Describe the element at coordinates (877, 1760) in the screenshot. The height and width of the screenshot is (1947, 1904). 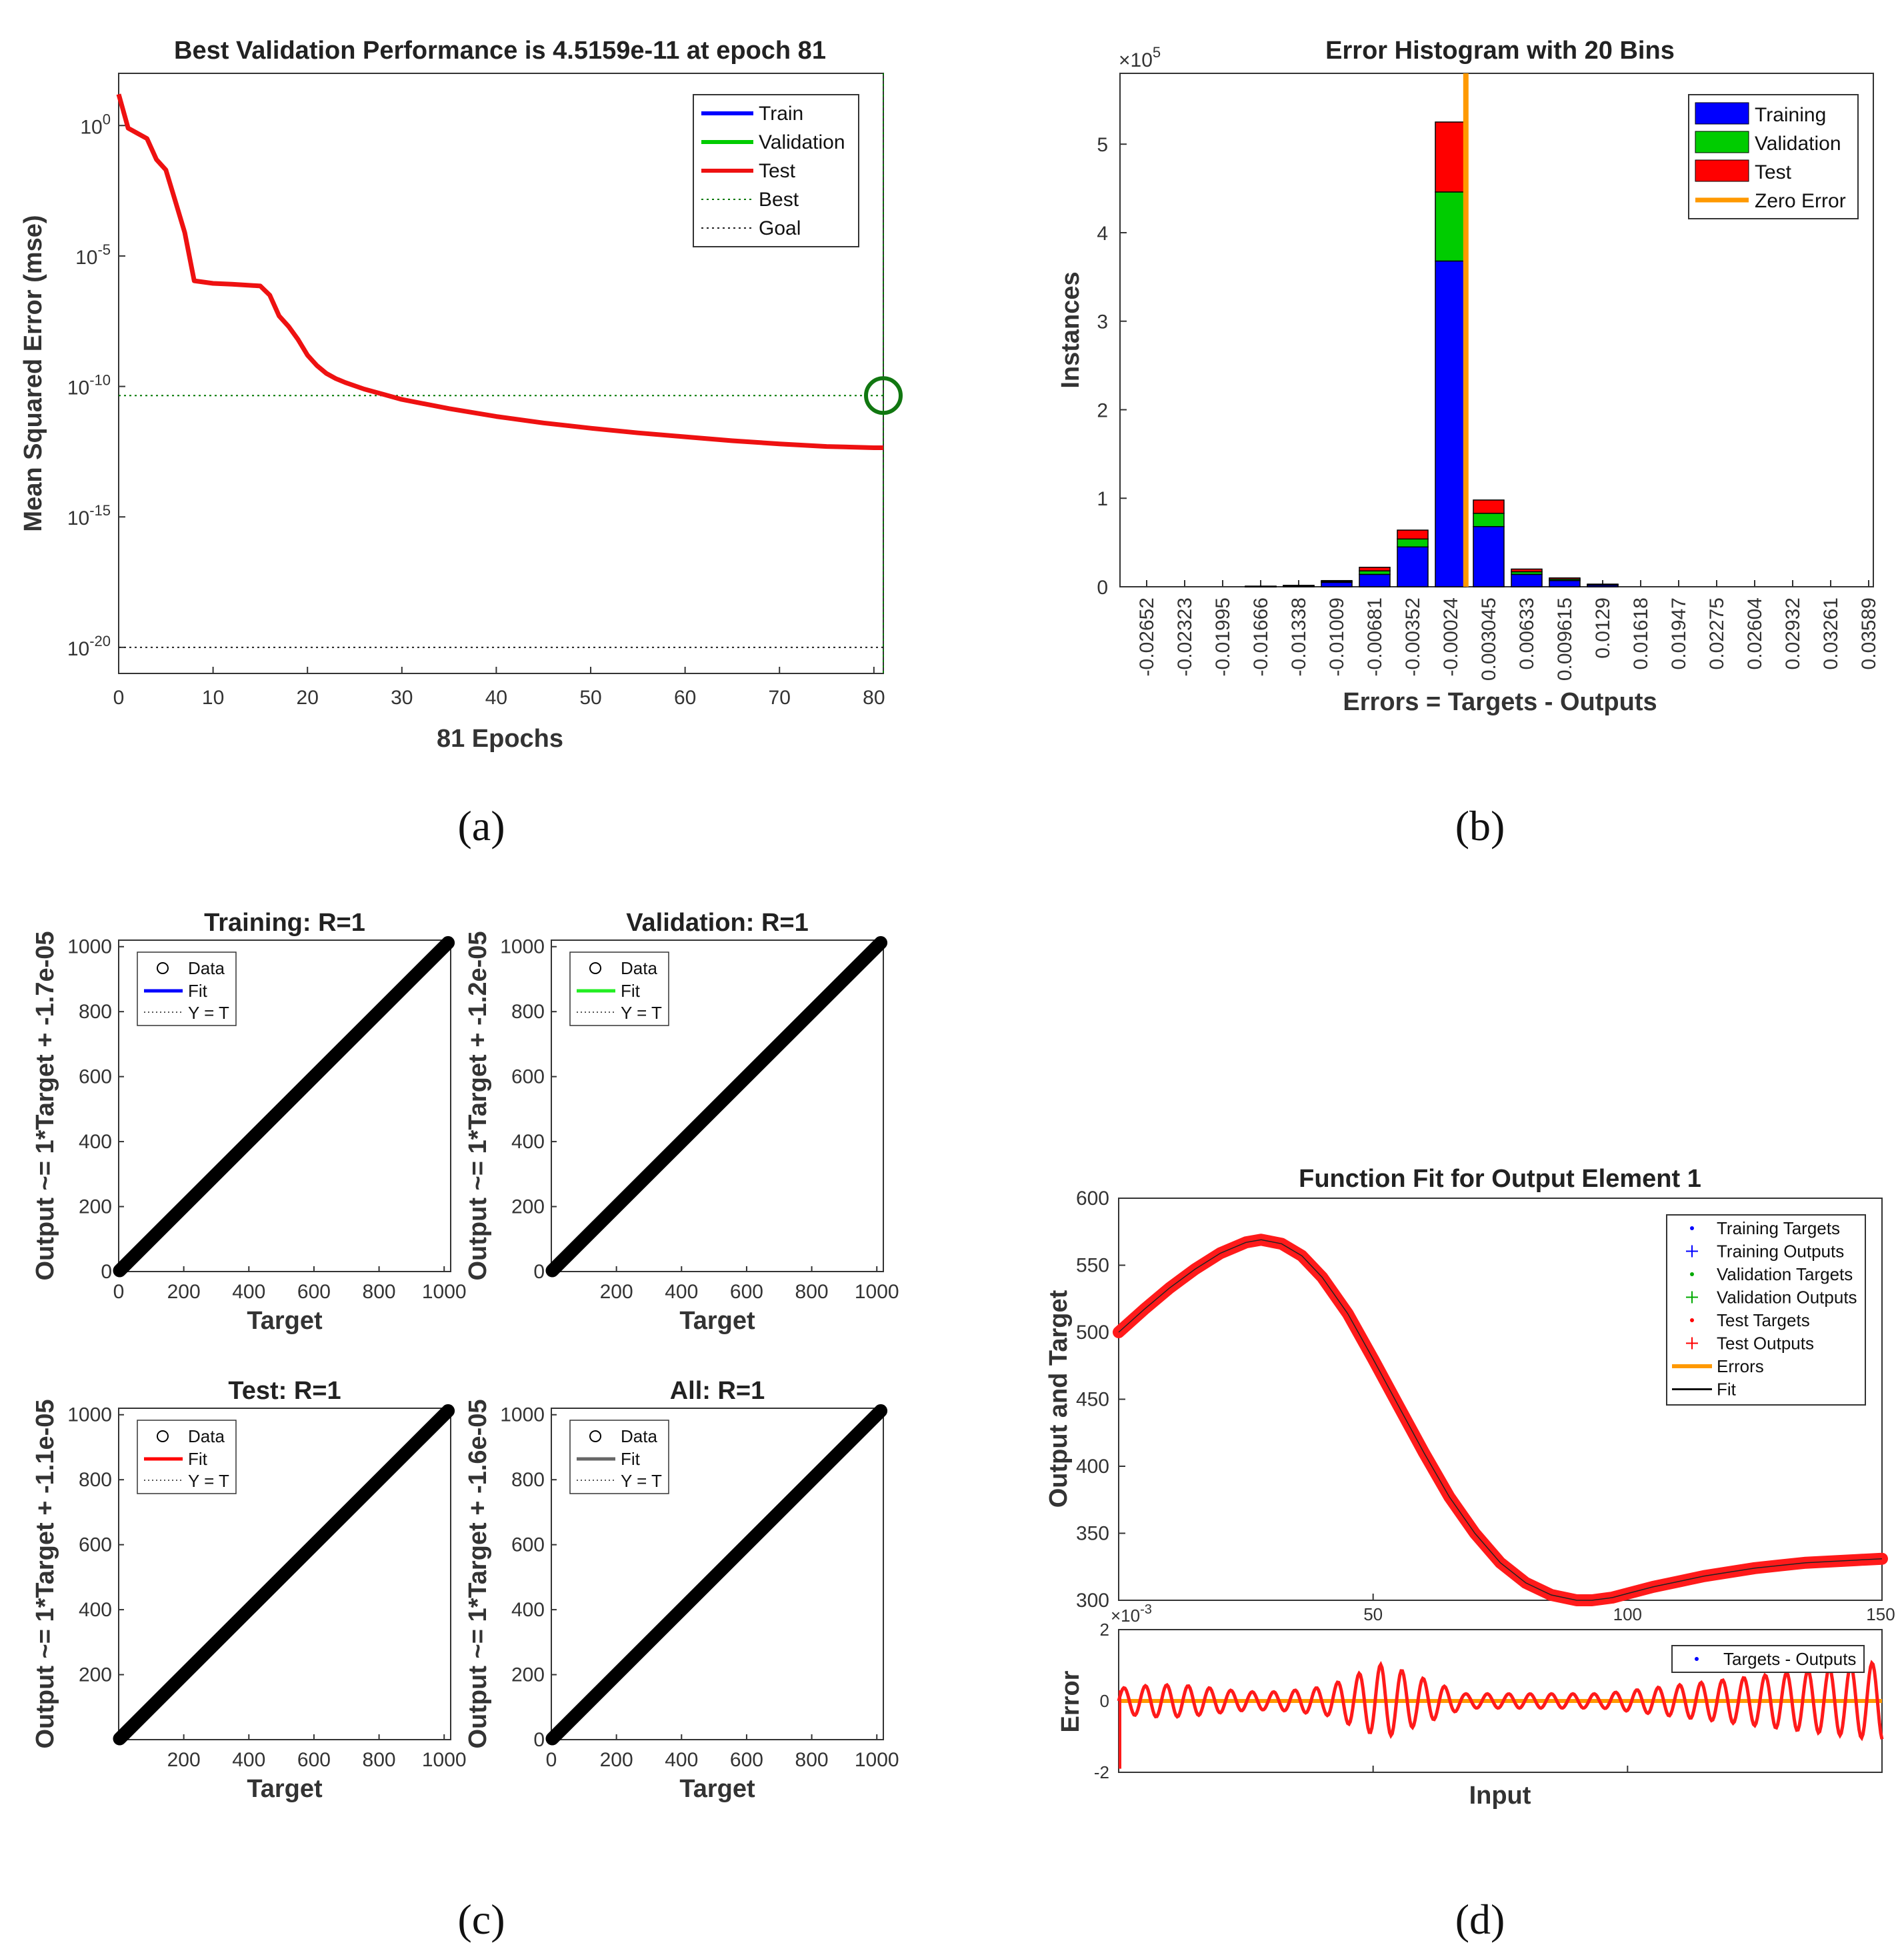
I see `c-xtick-label: 1000` at that location.